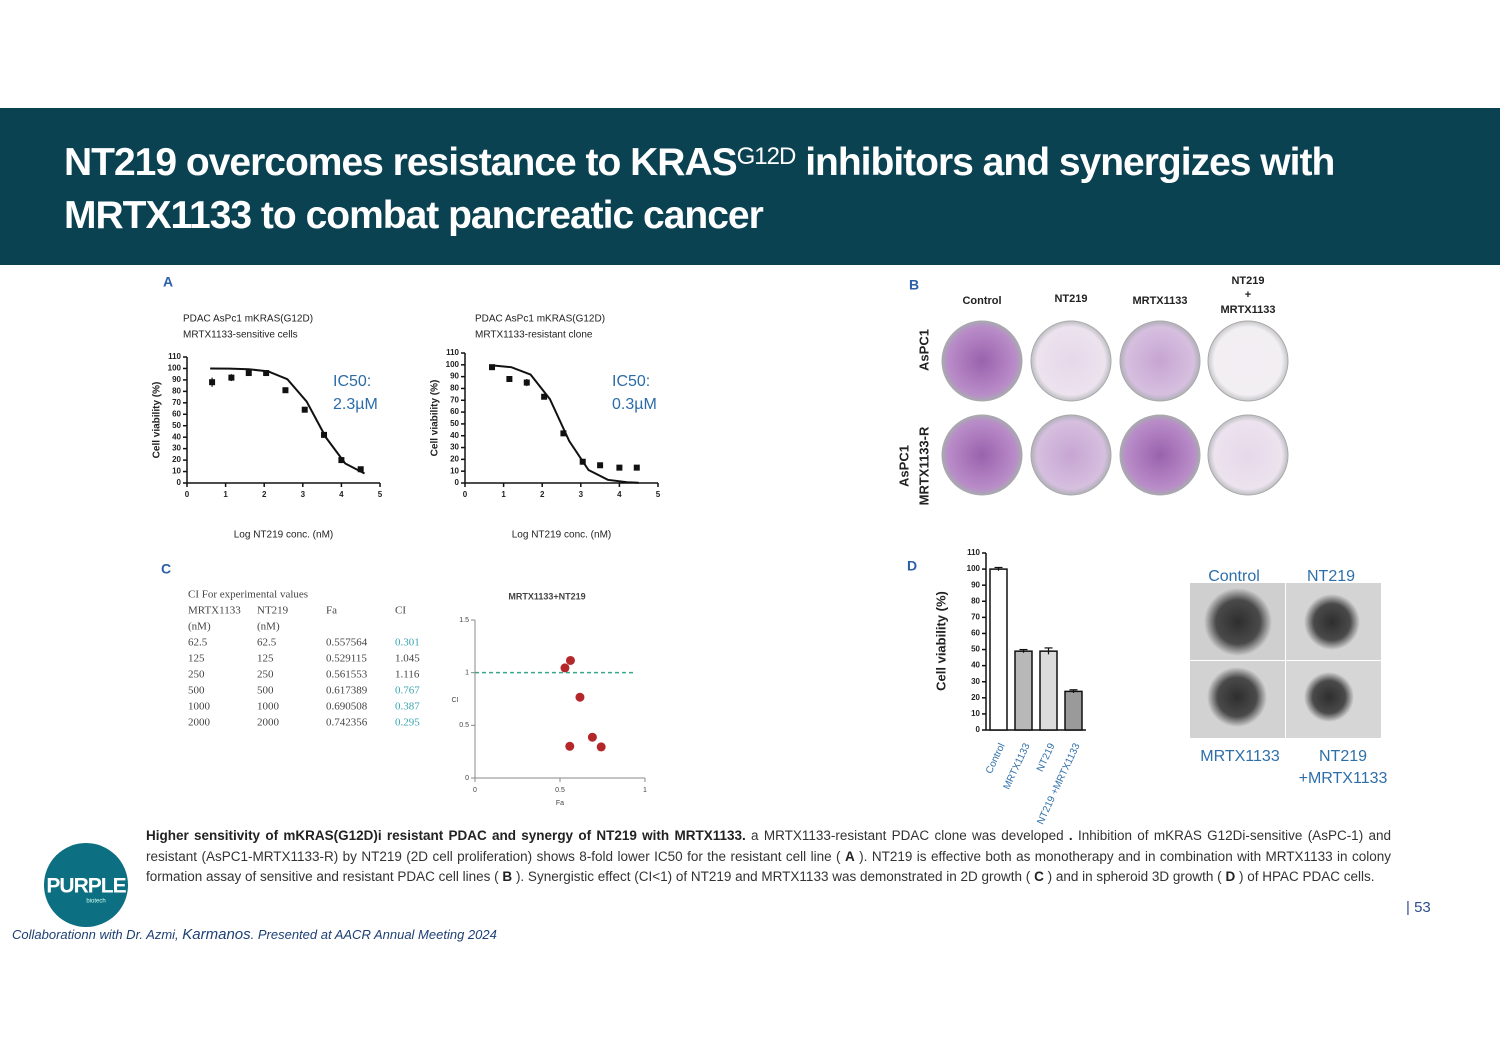 The width and height of the screenshot is (1500, 1060). Describe the element at coordinates (407, 723) in the screenshot. I see `table-cell: 0.295` at that location.